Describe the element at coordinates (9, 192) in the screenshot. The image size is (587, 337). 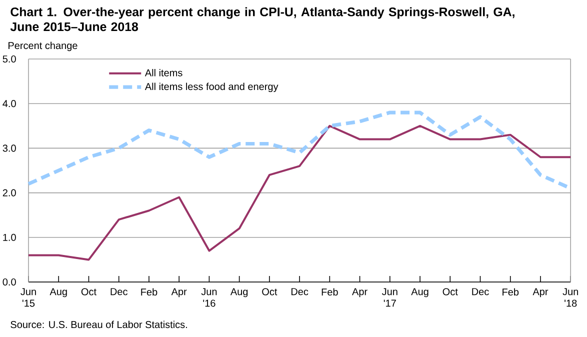
I see `y-tick-label: 2.0` at that location.